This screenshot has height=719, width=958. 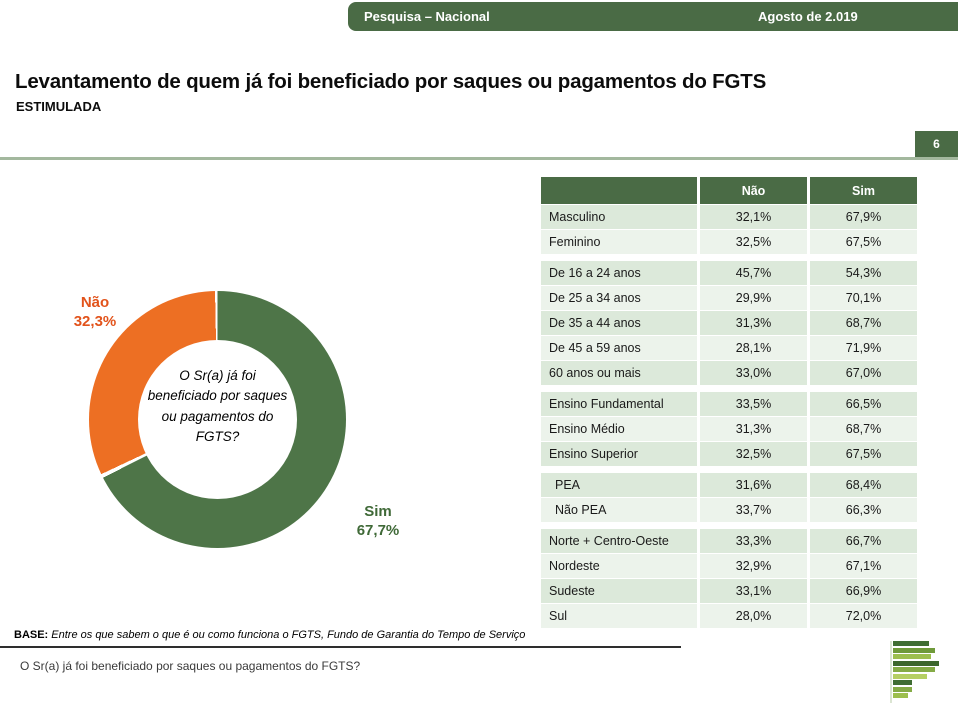 I want to click on table-group: PEA 31,6% 68,4% Não PEA 33,7% 66,3%, so click(x=729, y=497).